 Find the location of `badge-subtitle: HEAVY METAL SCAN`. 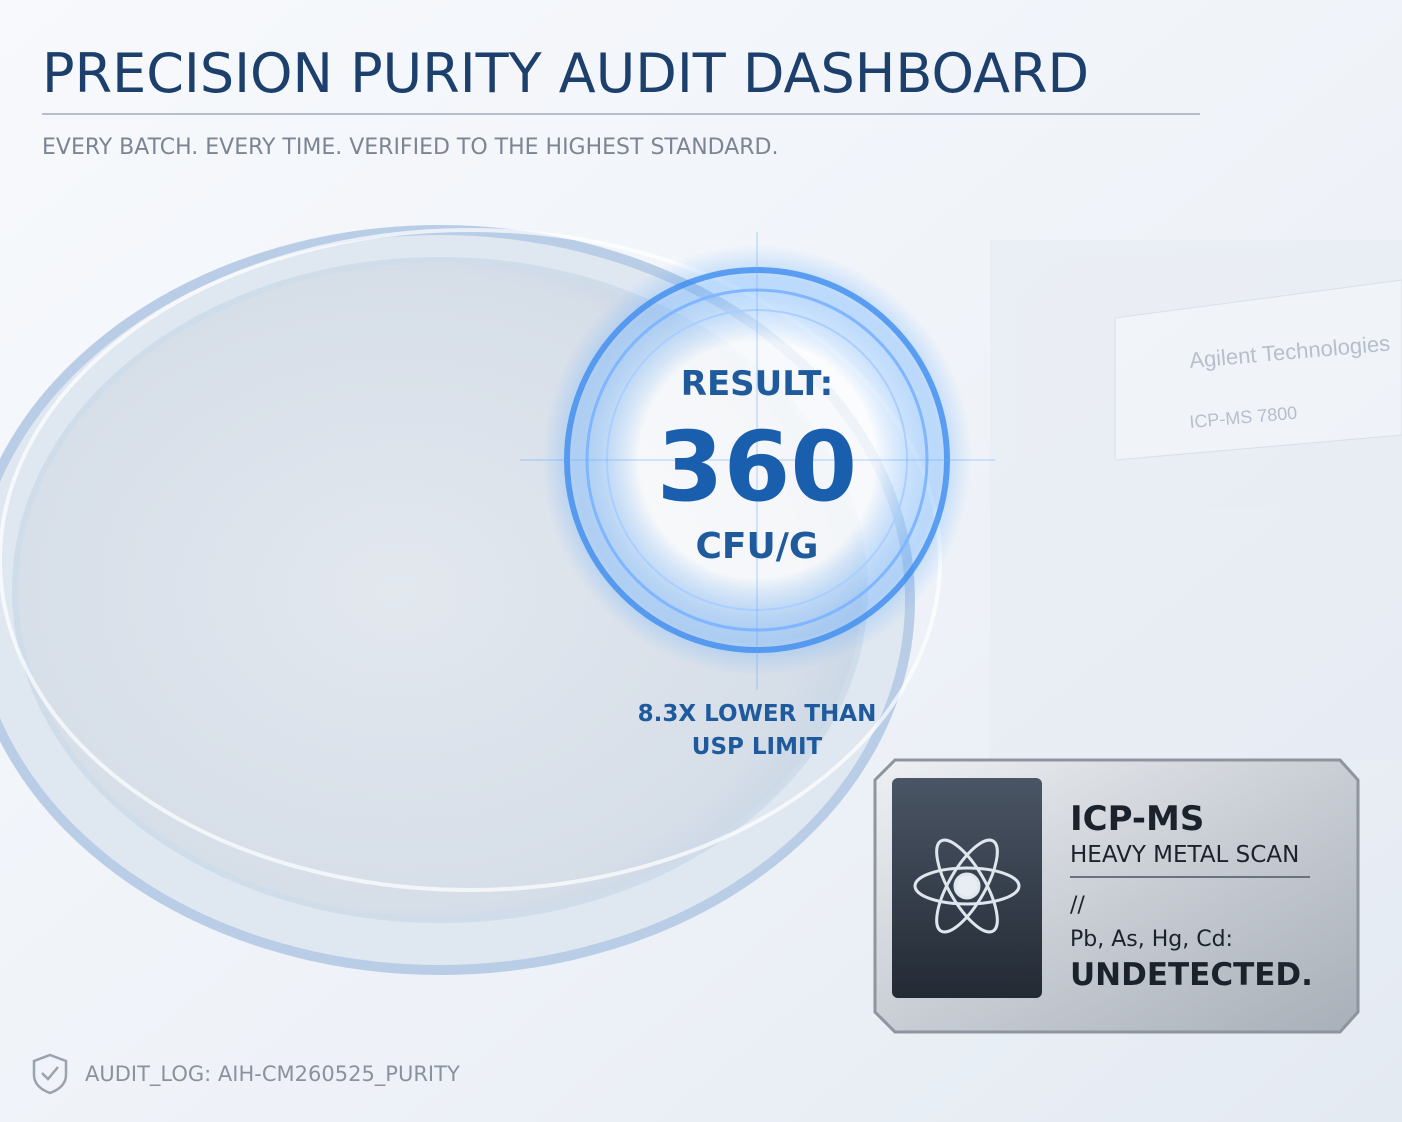

badge-subtitle: HEAVY METAL SCAN is located at coordinates (1184, 855).